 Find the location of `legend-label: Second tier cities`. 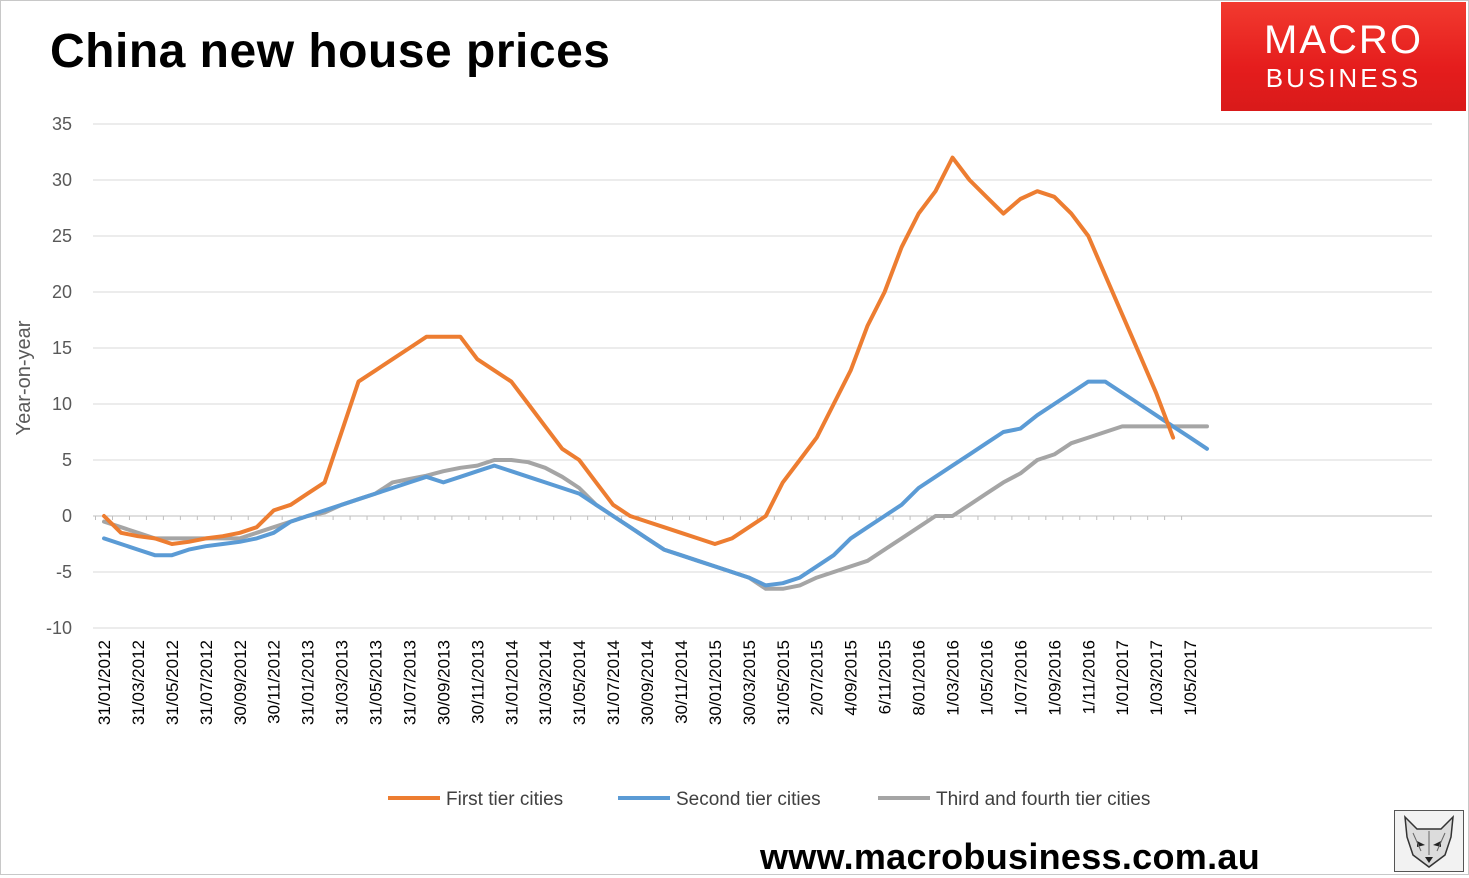

legend-label: Second tier cities is located at coordinates (748, 799).